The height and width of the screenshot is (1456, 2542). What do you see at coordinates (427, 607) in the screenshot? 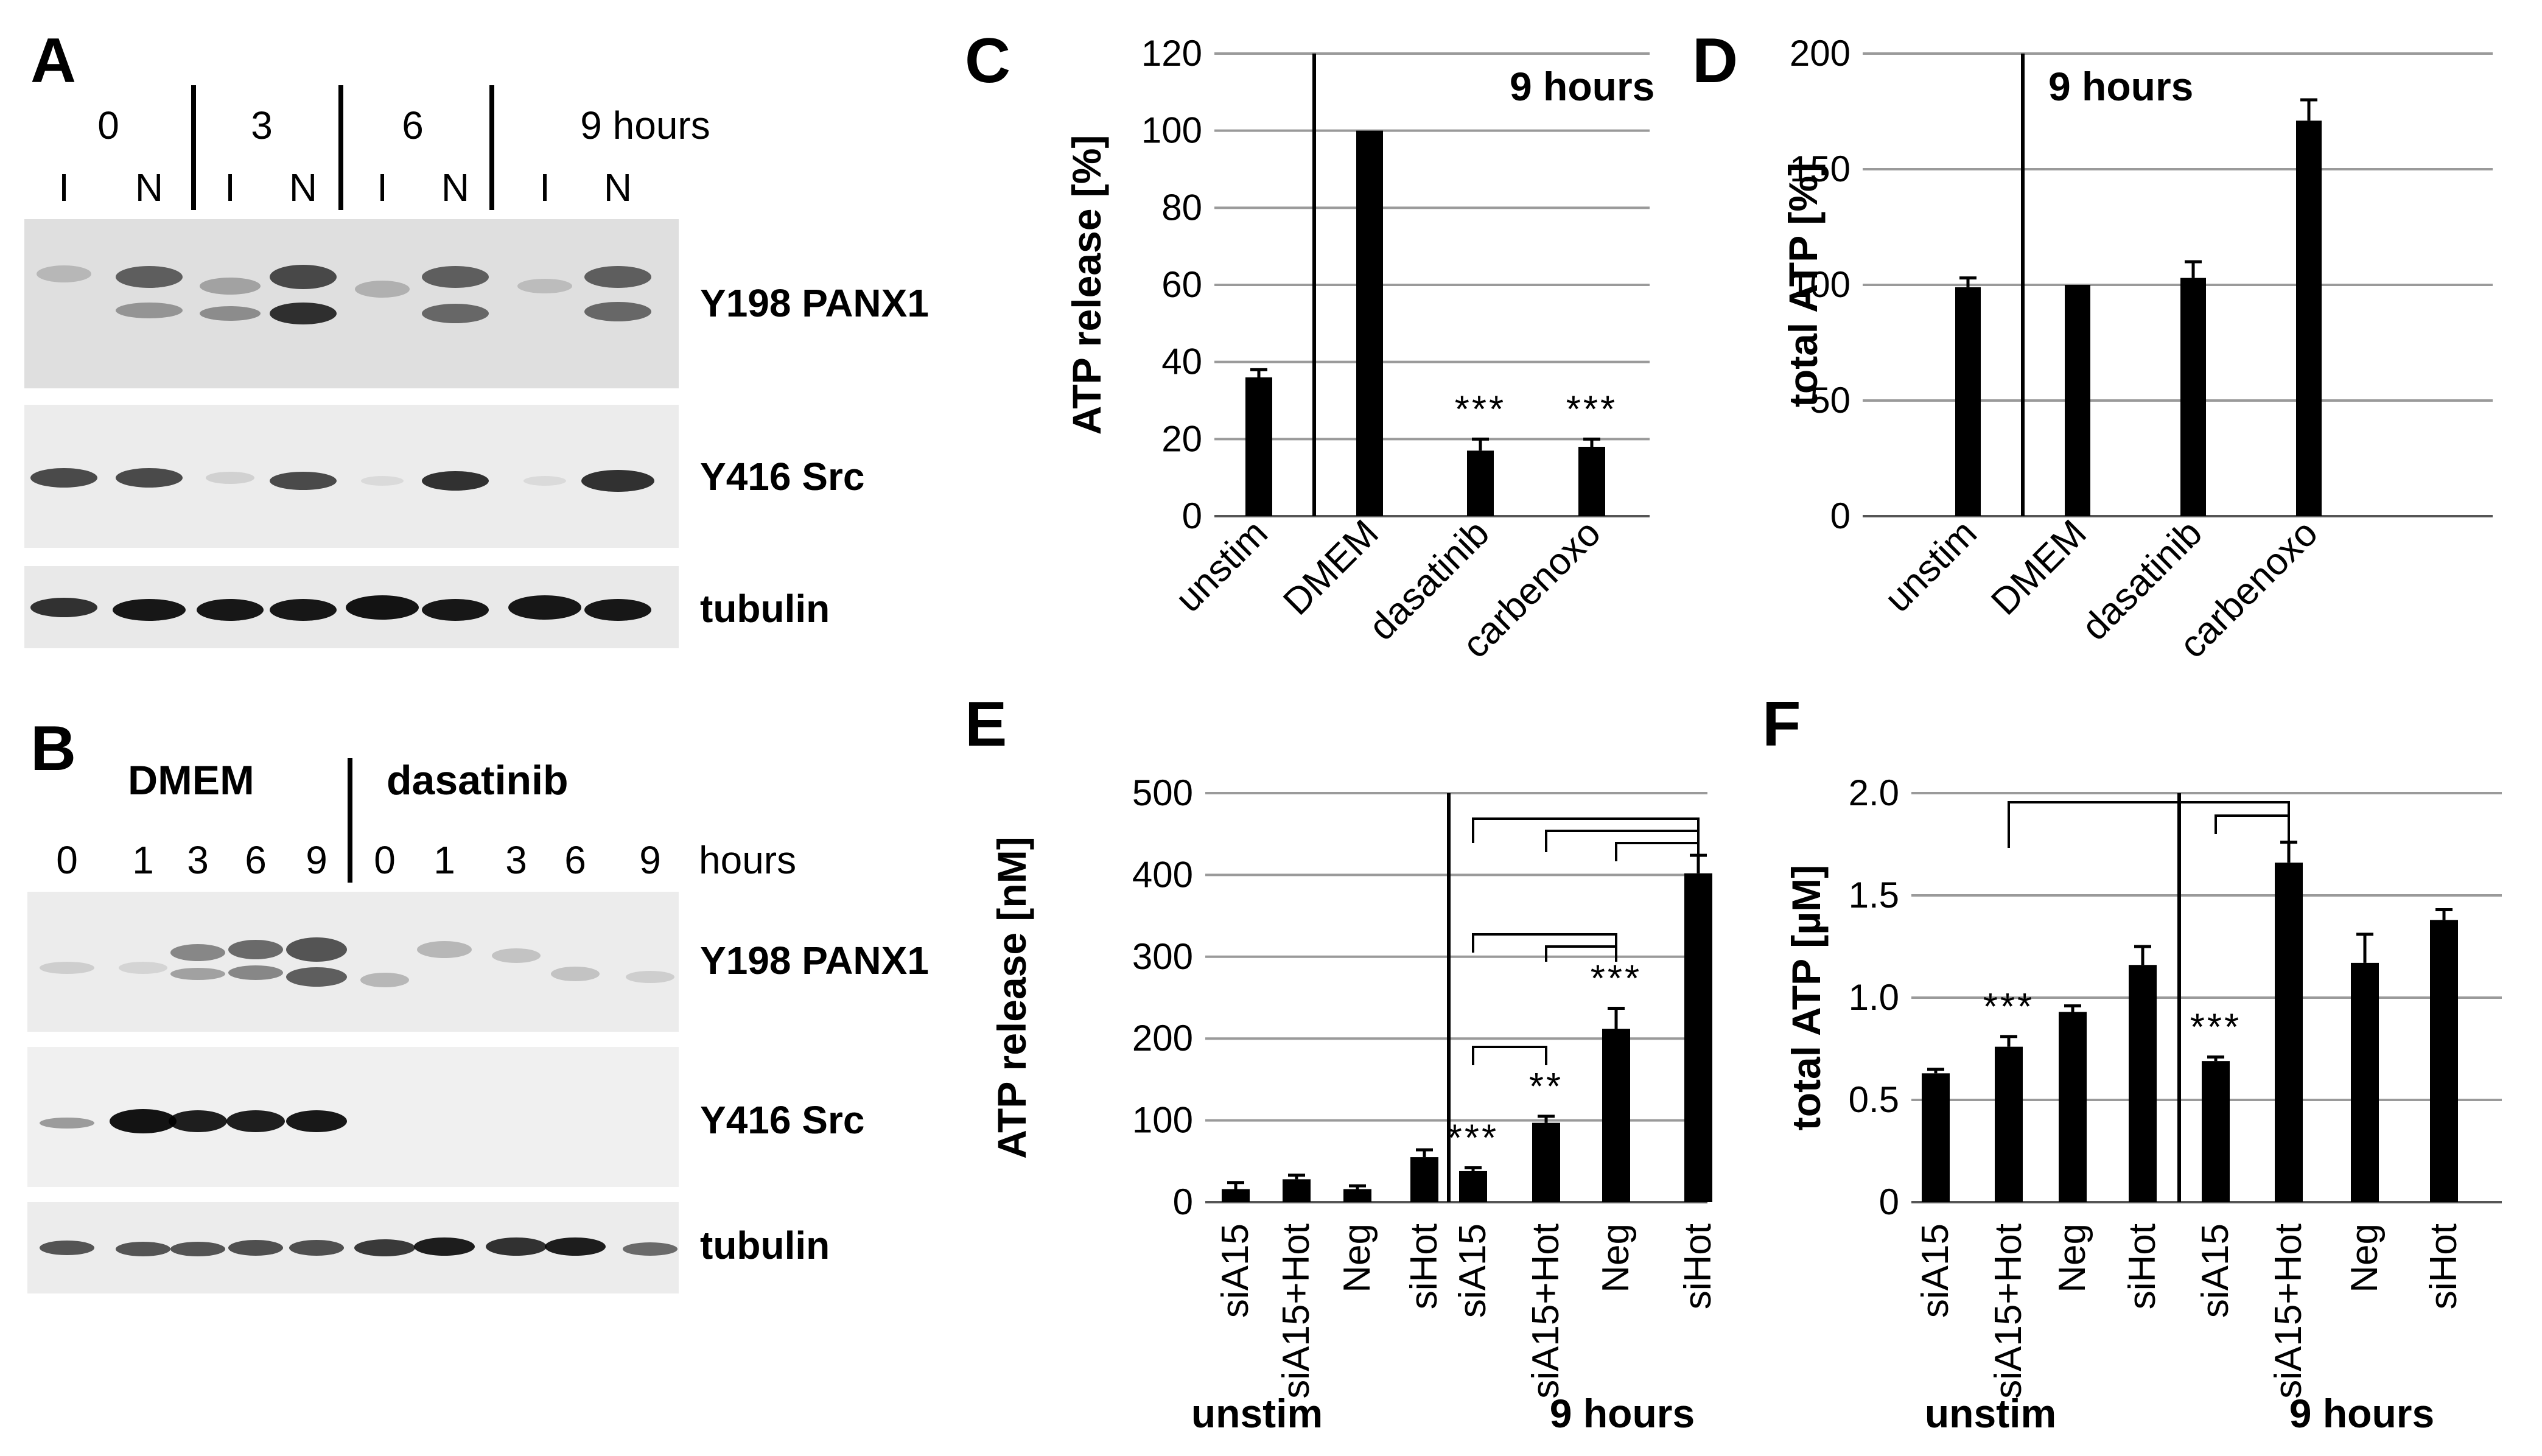
I see `panel-a-blot-tubulin: tubulin` at bounding box center [427, 607].